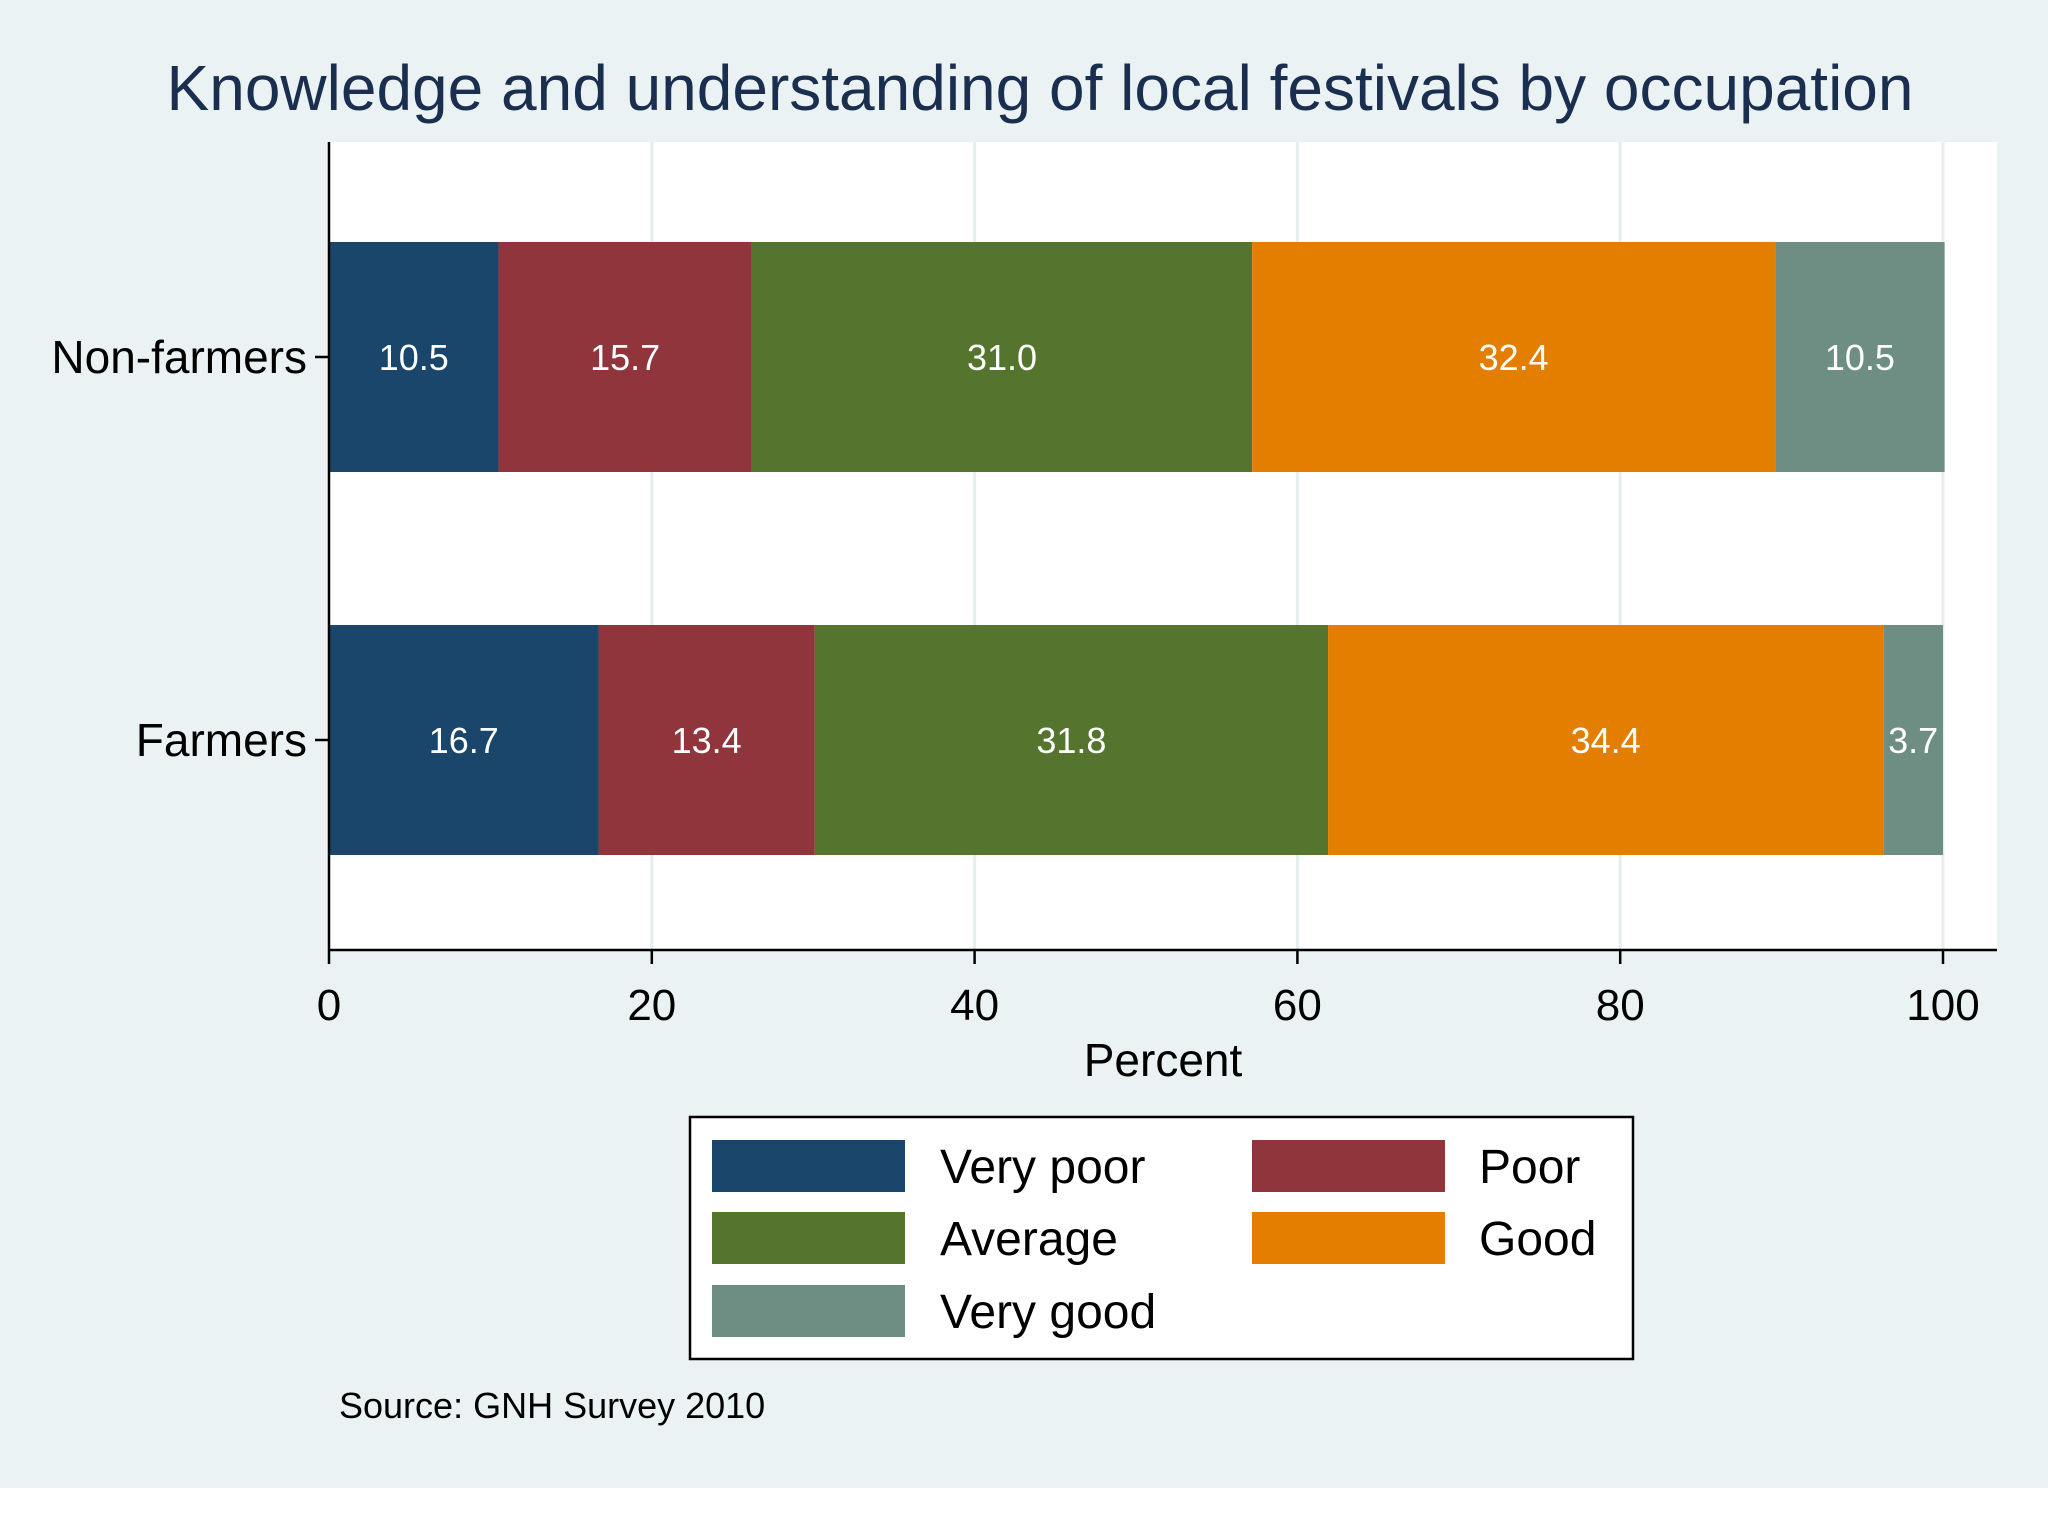  What do you see at coordinates (1348, 1238) in the screenshot?
I see `legend-swatch-good` at bounding box center [1348, 1238].